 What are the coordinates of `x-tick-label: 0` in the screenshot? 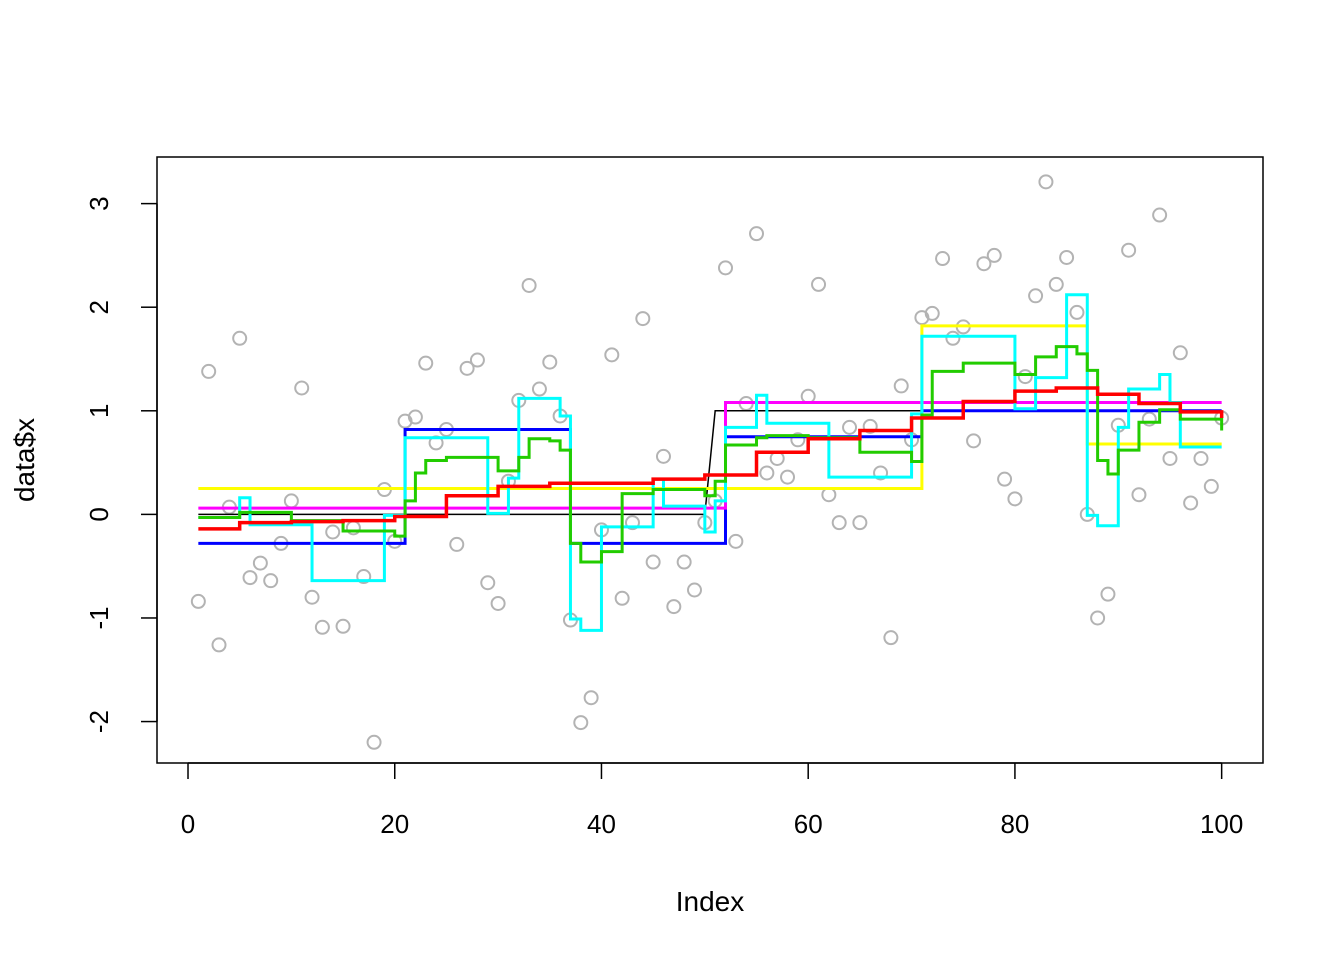 It's located at (188, 824).